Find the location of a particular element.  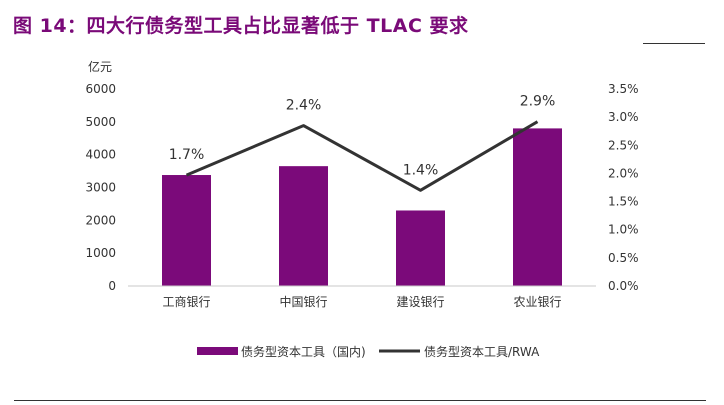

right-tick-label: 0.0% is located at coordinates (623, 286).